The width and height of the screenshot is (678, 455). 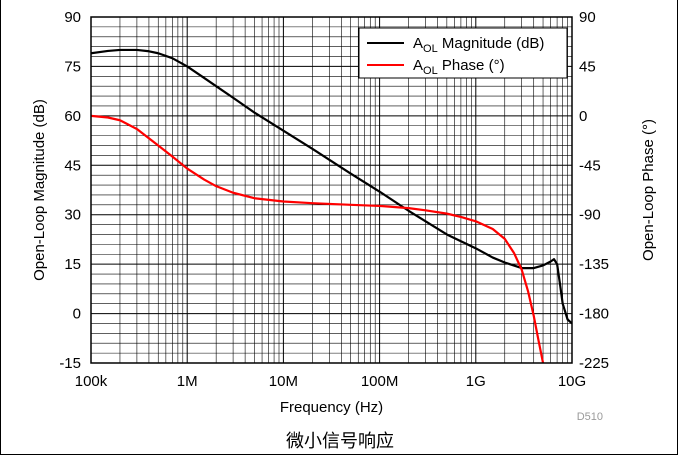 What do you see at coordinates (476, 381) in the screenshot?
I see `x-tick-label: 1G` at bounding box center [476, 381].